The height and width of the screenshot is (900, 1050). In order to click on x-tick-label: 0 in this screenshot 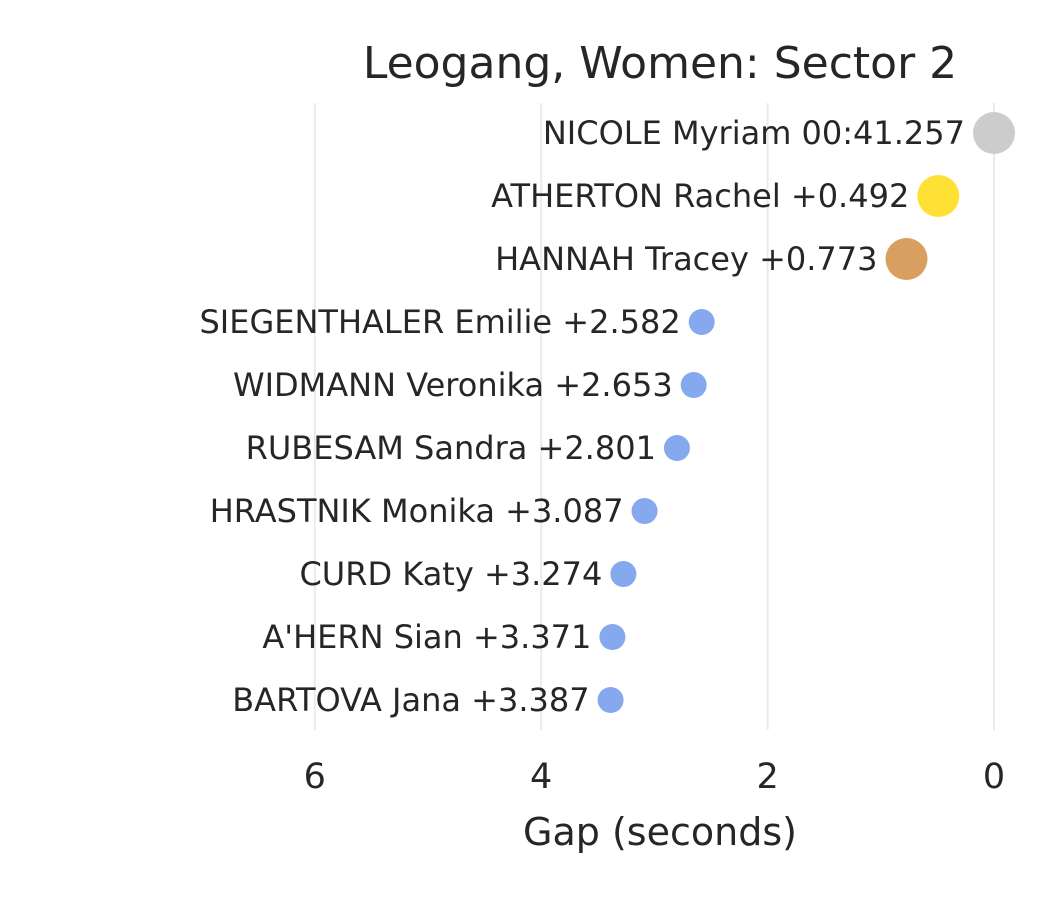, I will do `click(994, 777)`.